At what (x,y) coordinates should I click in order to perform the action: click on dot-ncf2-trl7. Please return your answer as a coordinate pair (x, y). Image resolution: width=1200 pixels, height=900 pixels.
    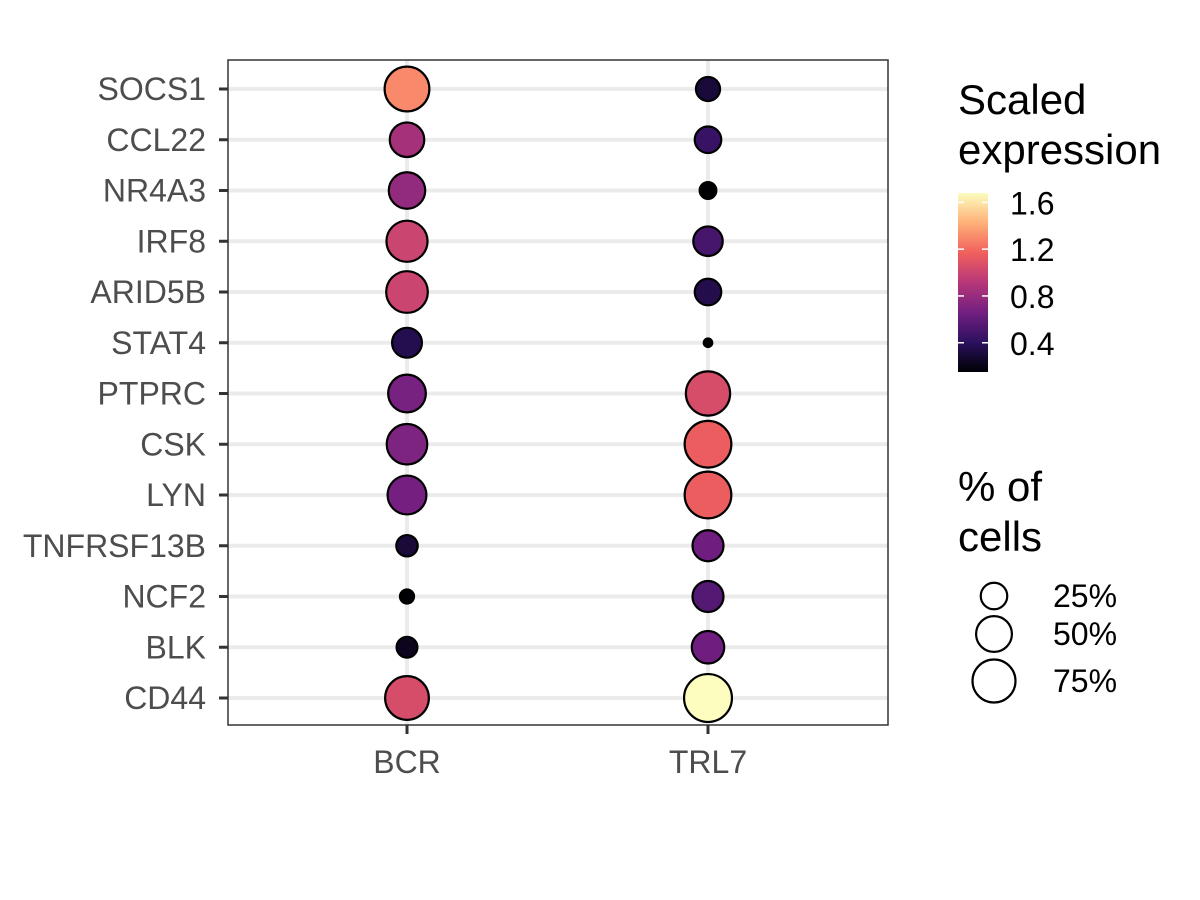
    Looking at the image, I should click on (708, 596).